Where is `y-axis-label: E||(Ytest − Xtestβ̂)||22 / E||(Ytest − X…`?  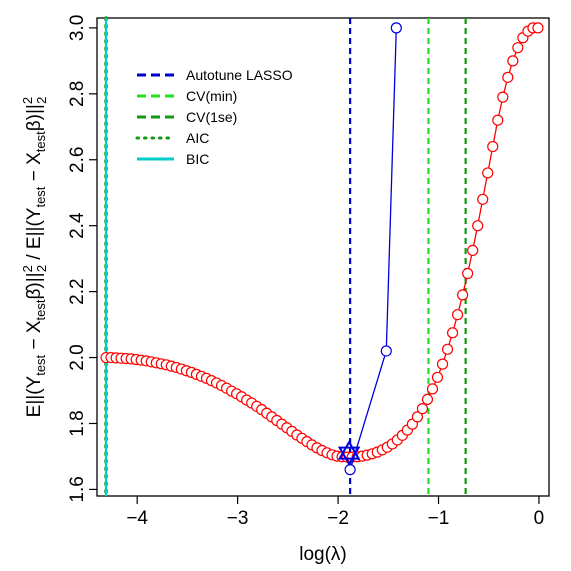 y-axis-label: E||(Ytest − Xtestβ̂)||22 / E||(Ytest − X… is located at coordinates (34, 257).